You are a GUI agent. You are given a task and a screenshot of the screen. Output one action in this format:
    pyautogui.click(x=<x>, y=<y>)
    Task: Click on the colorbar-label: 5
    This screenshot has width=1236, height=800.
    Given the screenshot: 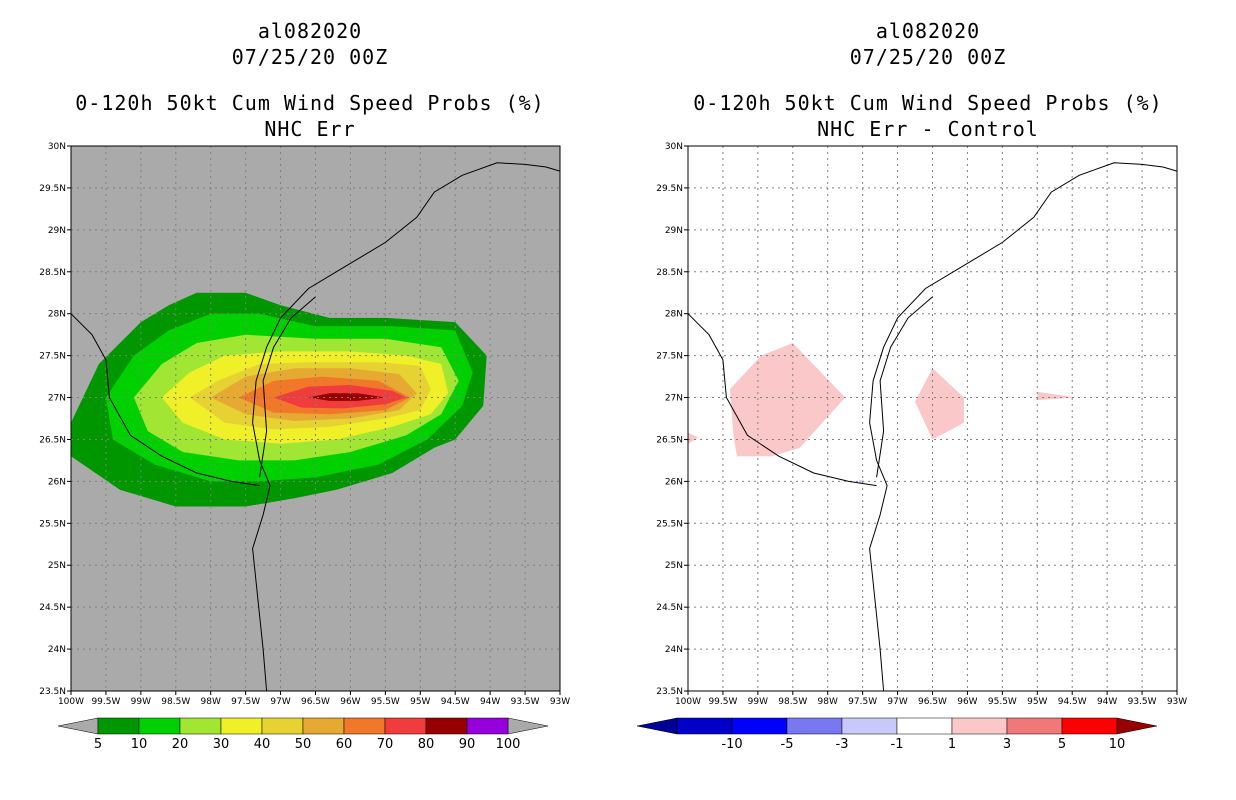 What is the action you would take?
    pyautogui.click(x=1062, y=744)
    